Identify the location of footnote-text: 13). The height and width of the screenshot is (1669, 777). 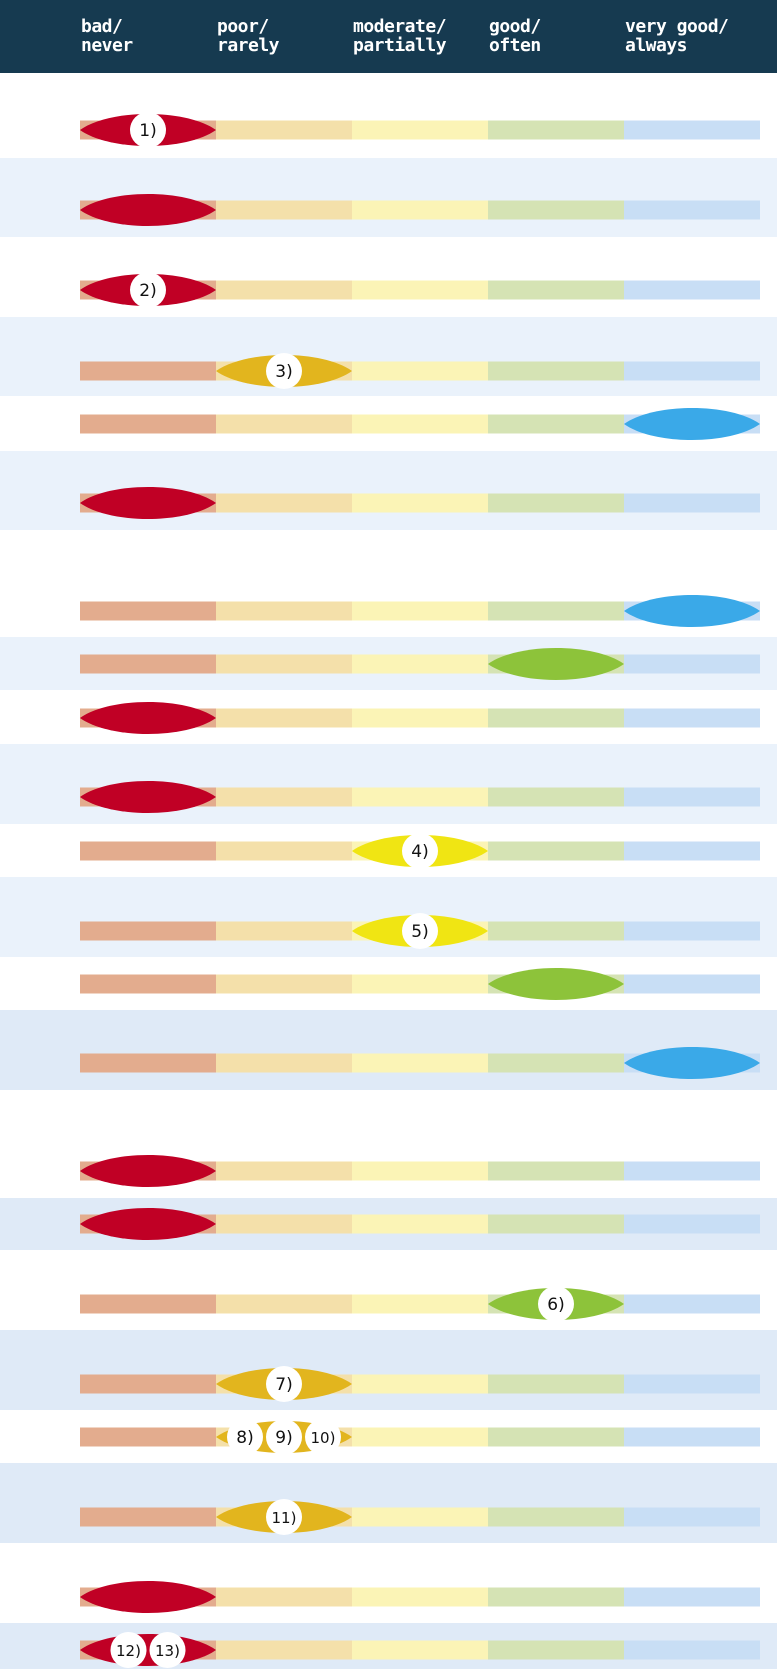
(167, 1651).